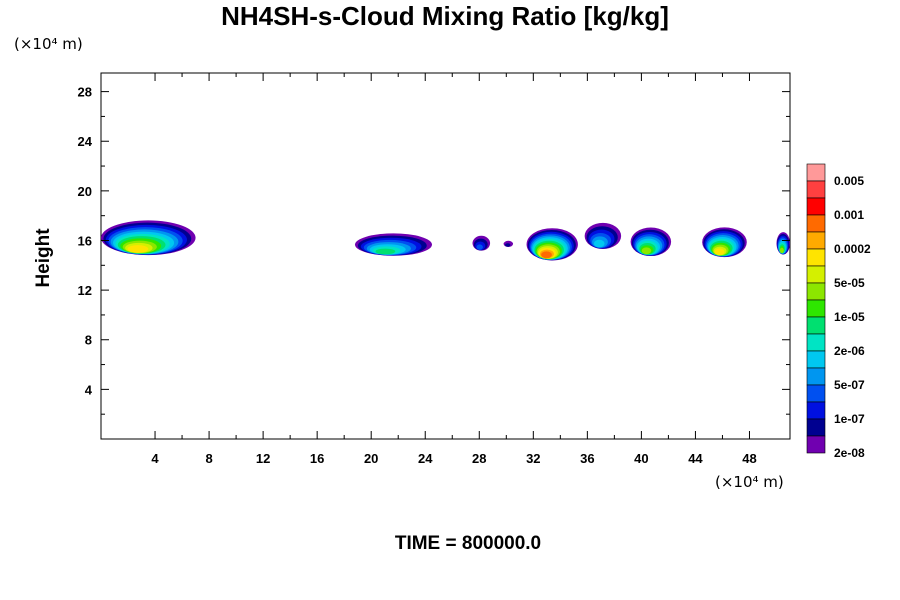 This screenshot has width=900, height=600. I want to click on x-tick-label: 12, so click(263, 458).